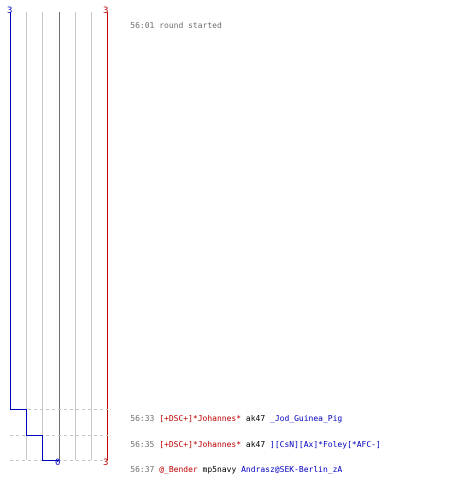 Image resolution: width=450 pixels, height=500 pixels. I want to click on blue-start-count: 3, so click(10, 11).